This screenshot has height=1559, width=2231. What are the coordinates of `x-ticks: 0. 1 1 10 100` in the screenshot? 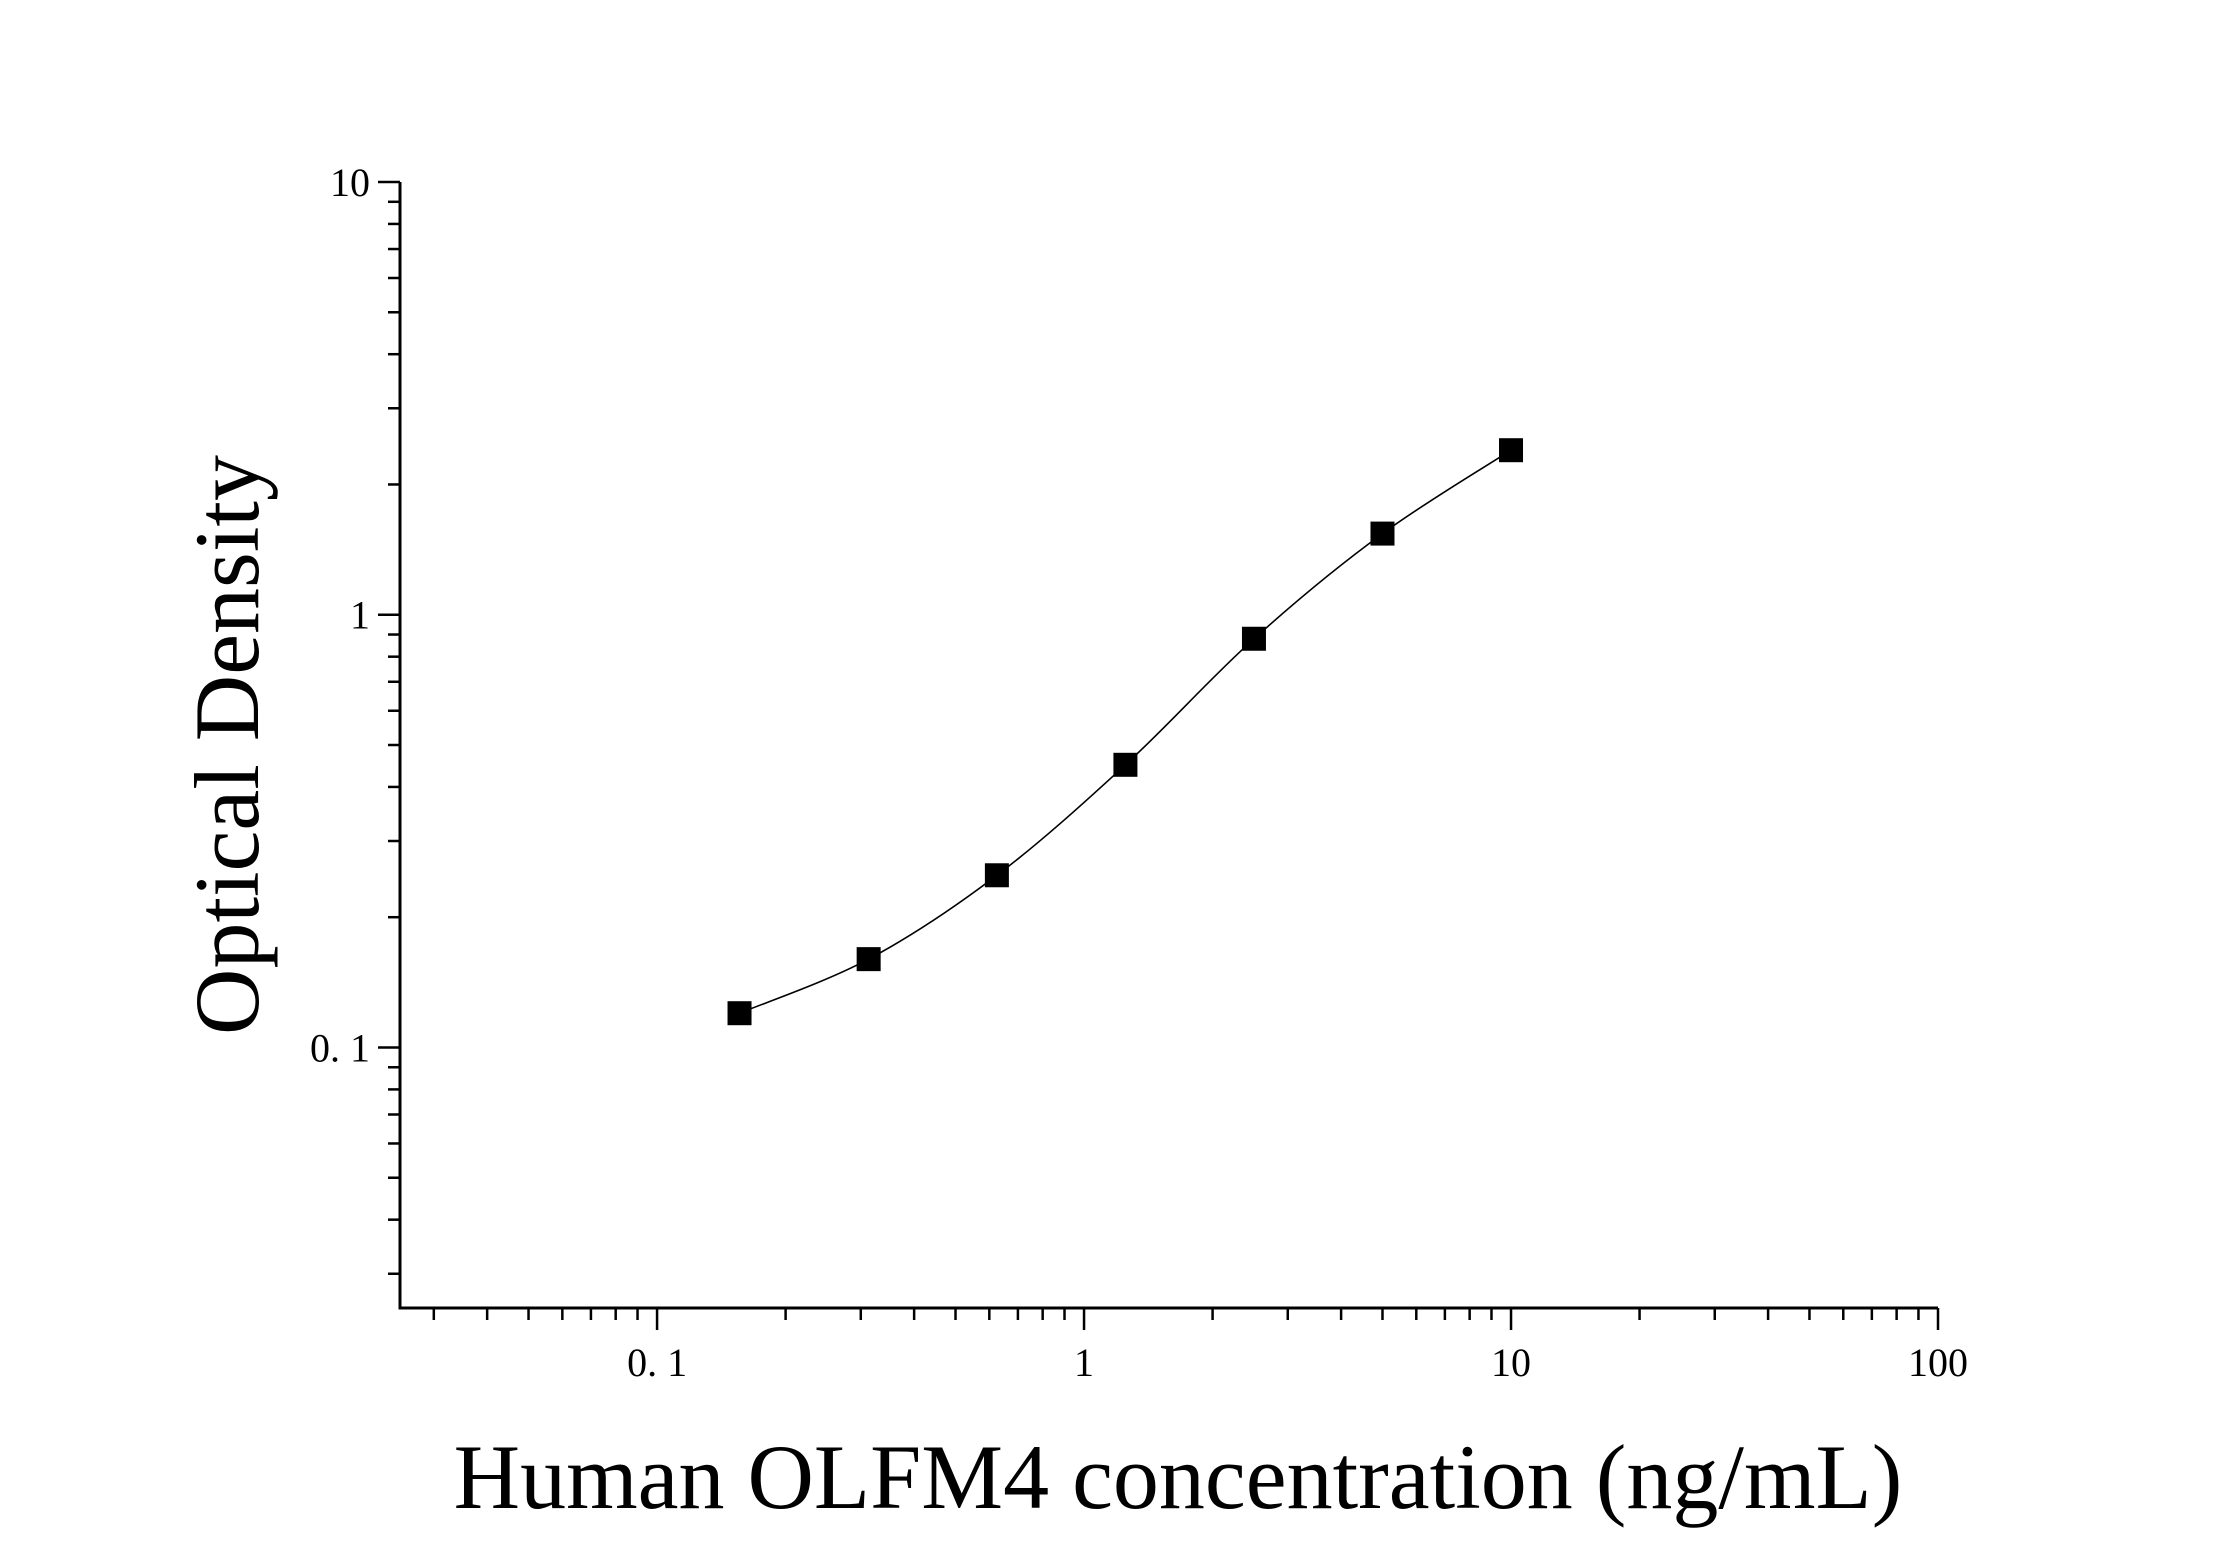 It's located at (1200, 1346).